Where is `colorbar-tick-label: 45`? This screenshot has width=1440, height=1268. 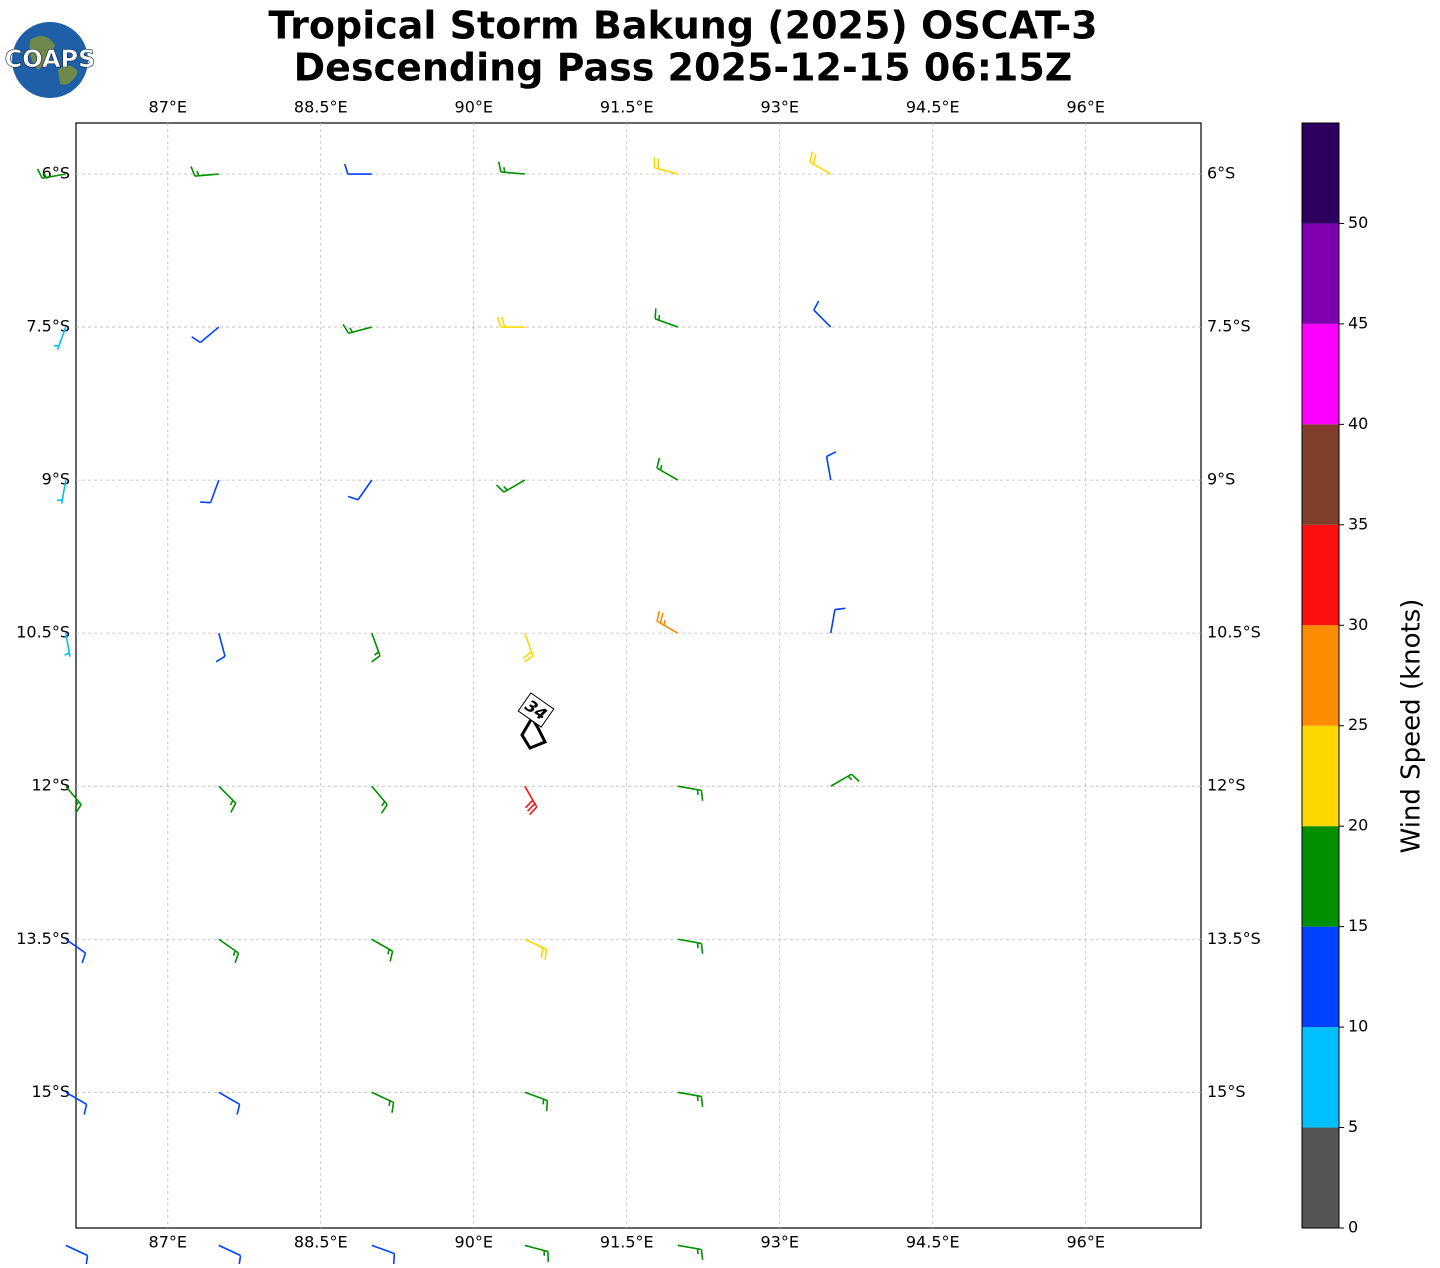
colorbar-tick-label: 45 is located at coordinates (1358, 322).